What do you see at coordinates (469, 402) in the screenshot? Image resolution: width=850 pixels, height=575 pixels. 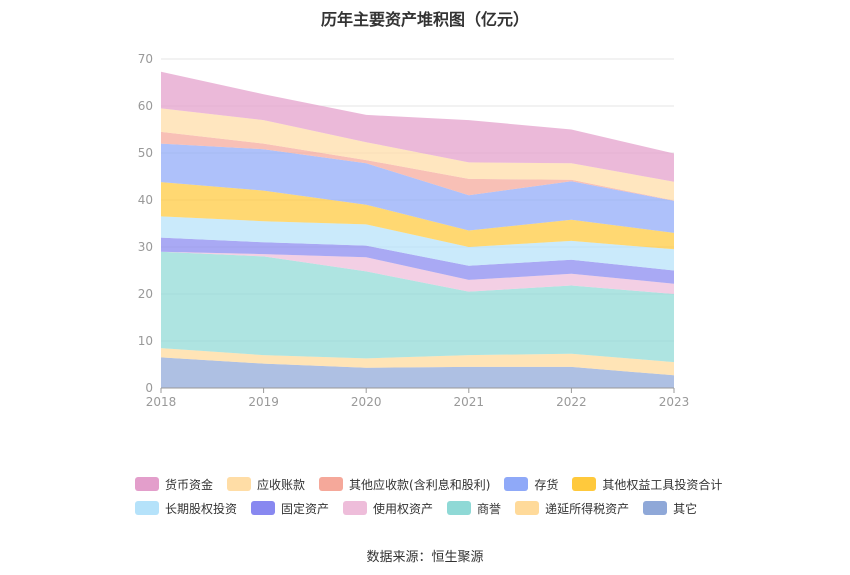 I see `x-tick-label: 2021` at bounding box center [469, 402].